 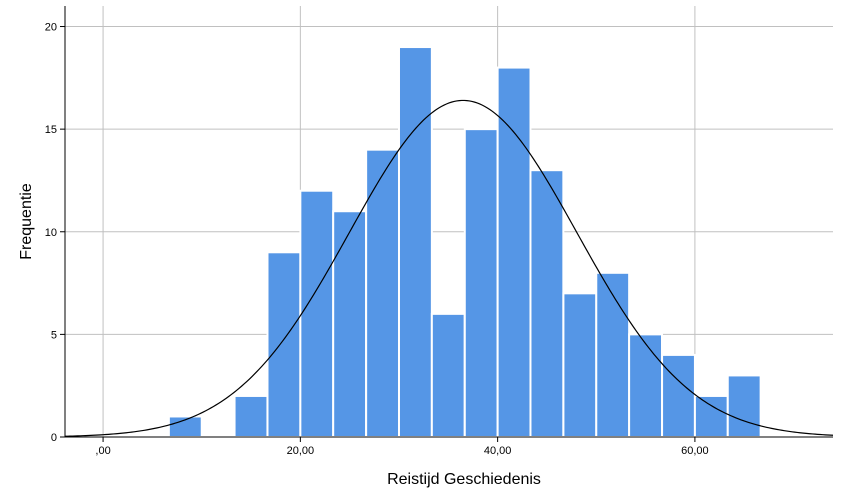 What do you see at coordinates (498, 451) in the screenshot?
I see `x-tick-label: 40,00` at bounding box center [498, 451].